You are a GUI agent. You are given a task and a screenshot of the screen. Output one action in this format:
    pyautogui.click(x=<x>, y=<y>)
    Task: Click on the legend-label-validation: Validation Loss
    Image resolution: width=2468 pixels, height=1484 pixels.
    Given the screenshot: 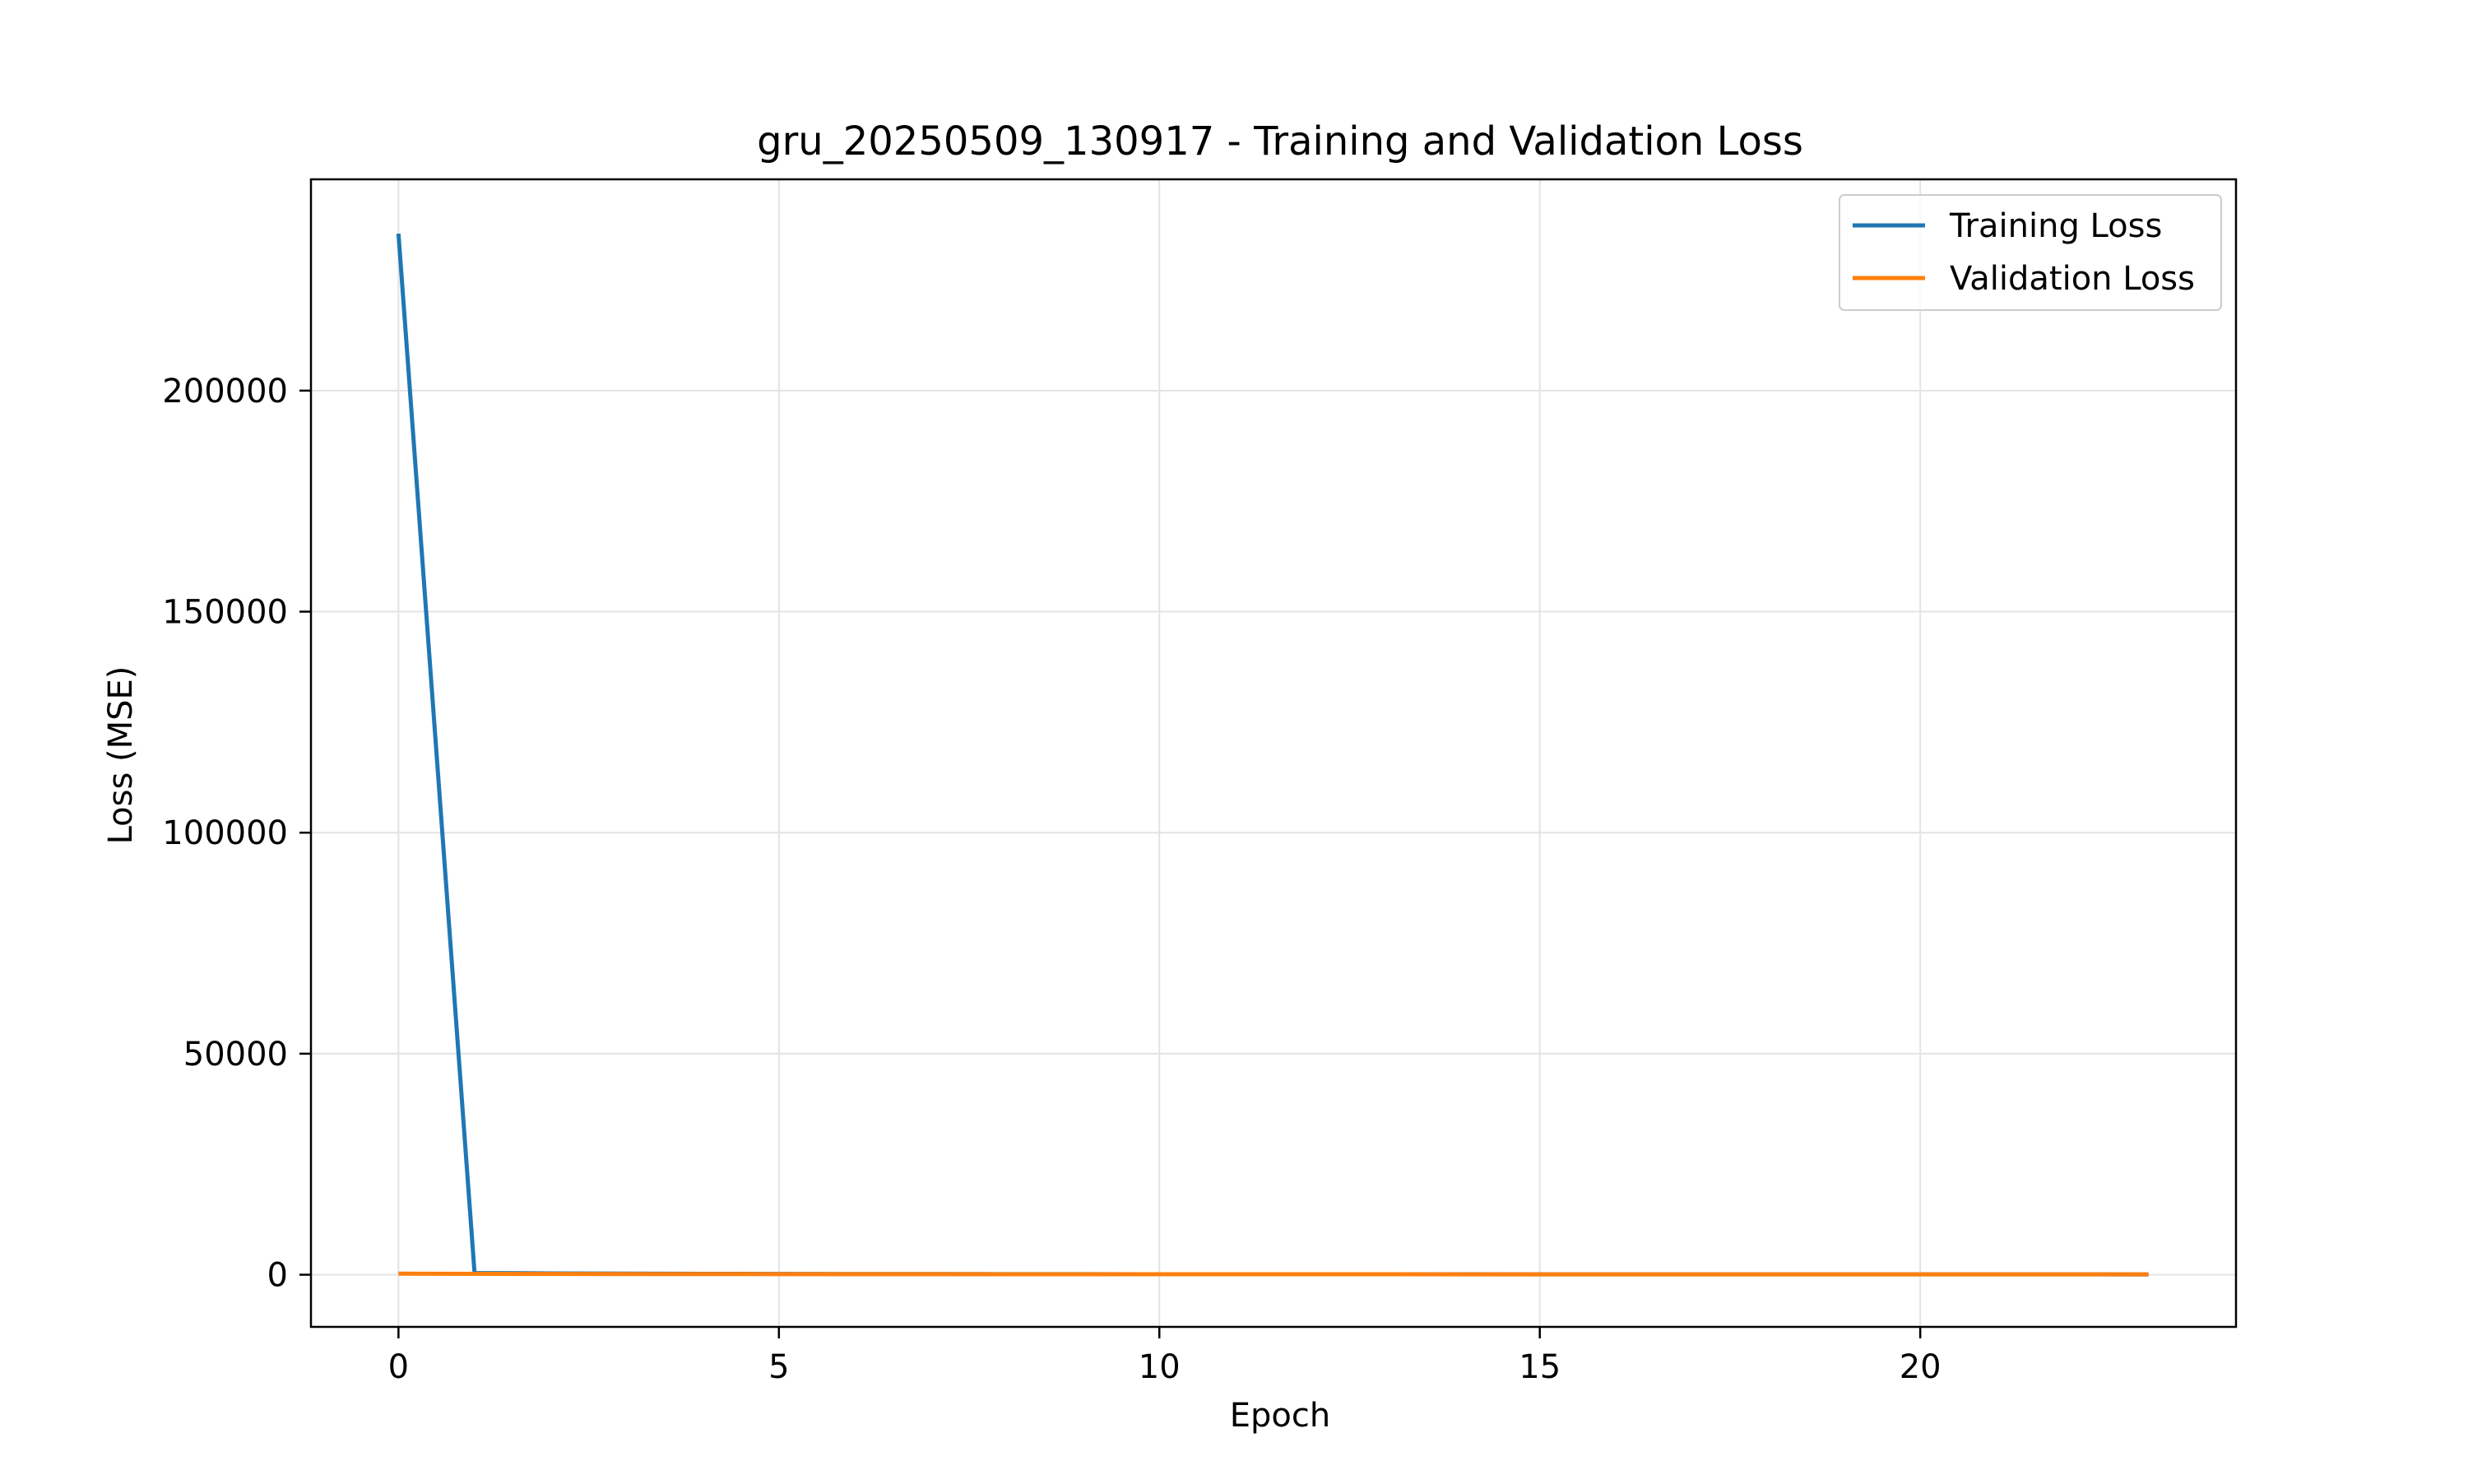 What is the action you would take?
    pyautogui.click(x=2072, y=279)
    